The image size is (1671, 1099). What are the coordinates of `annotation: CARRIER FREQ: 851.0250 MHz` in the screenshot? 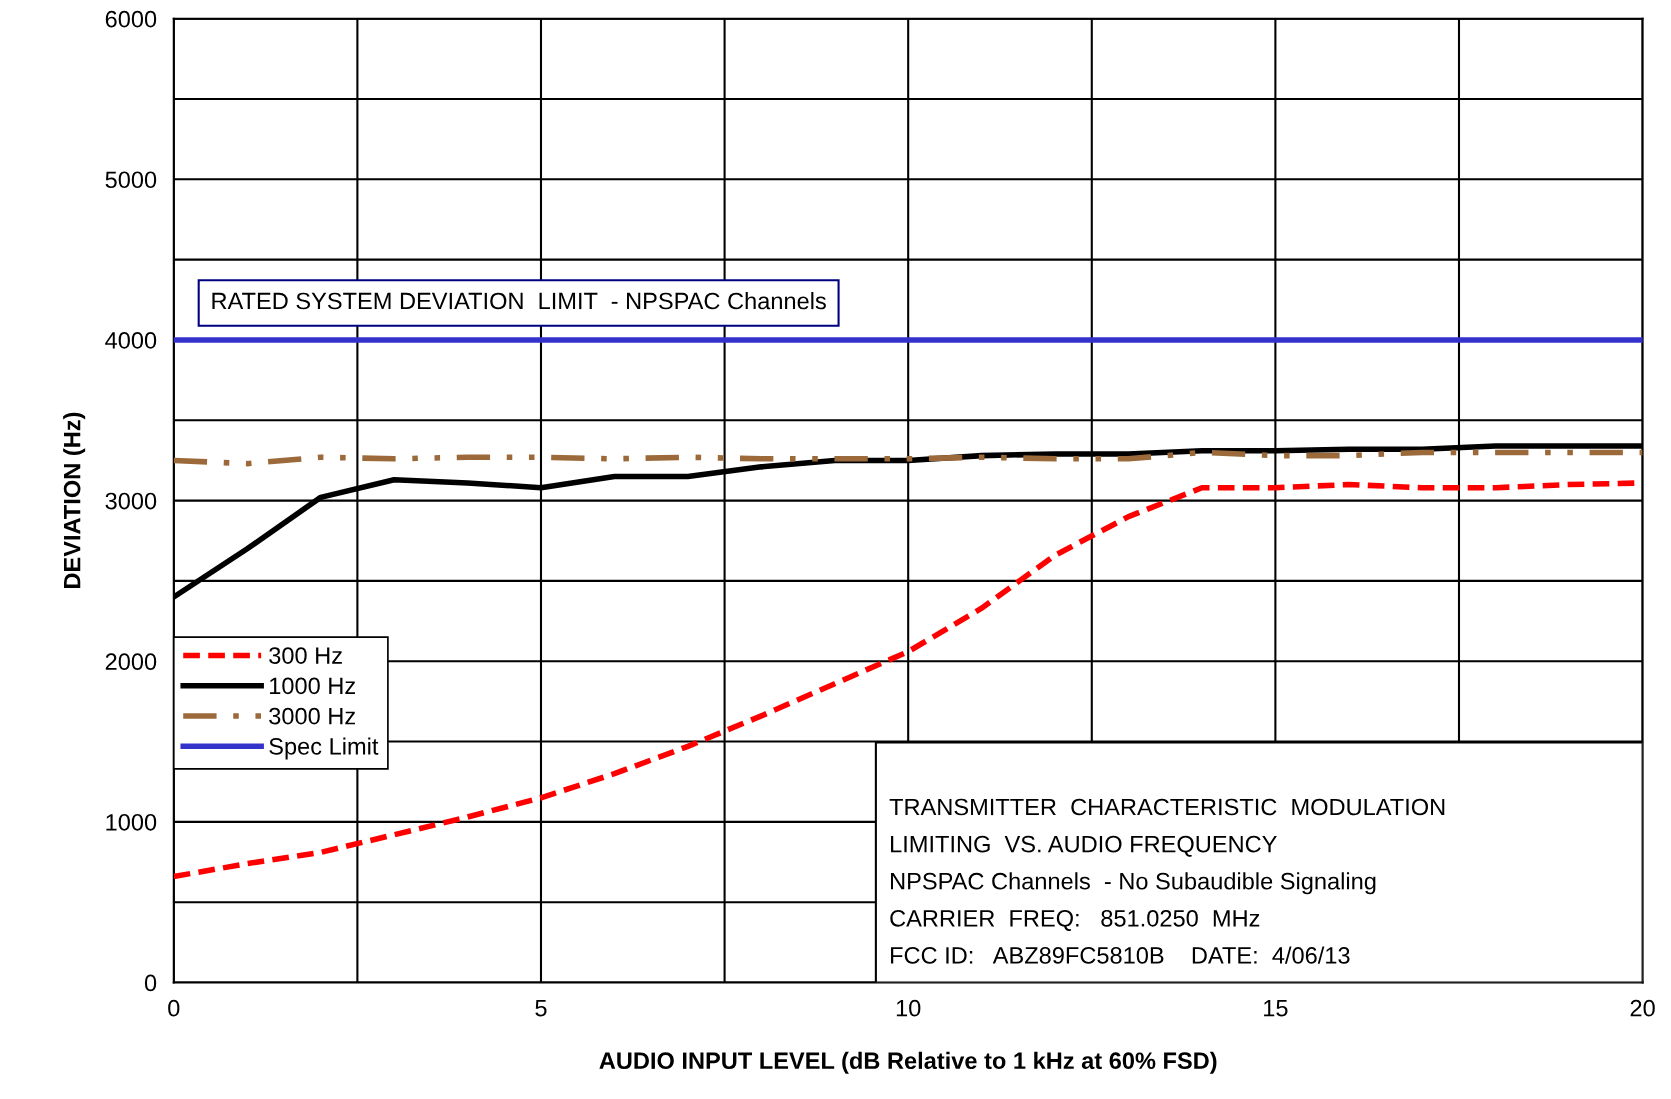 It's located at (1075, 920).